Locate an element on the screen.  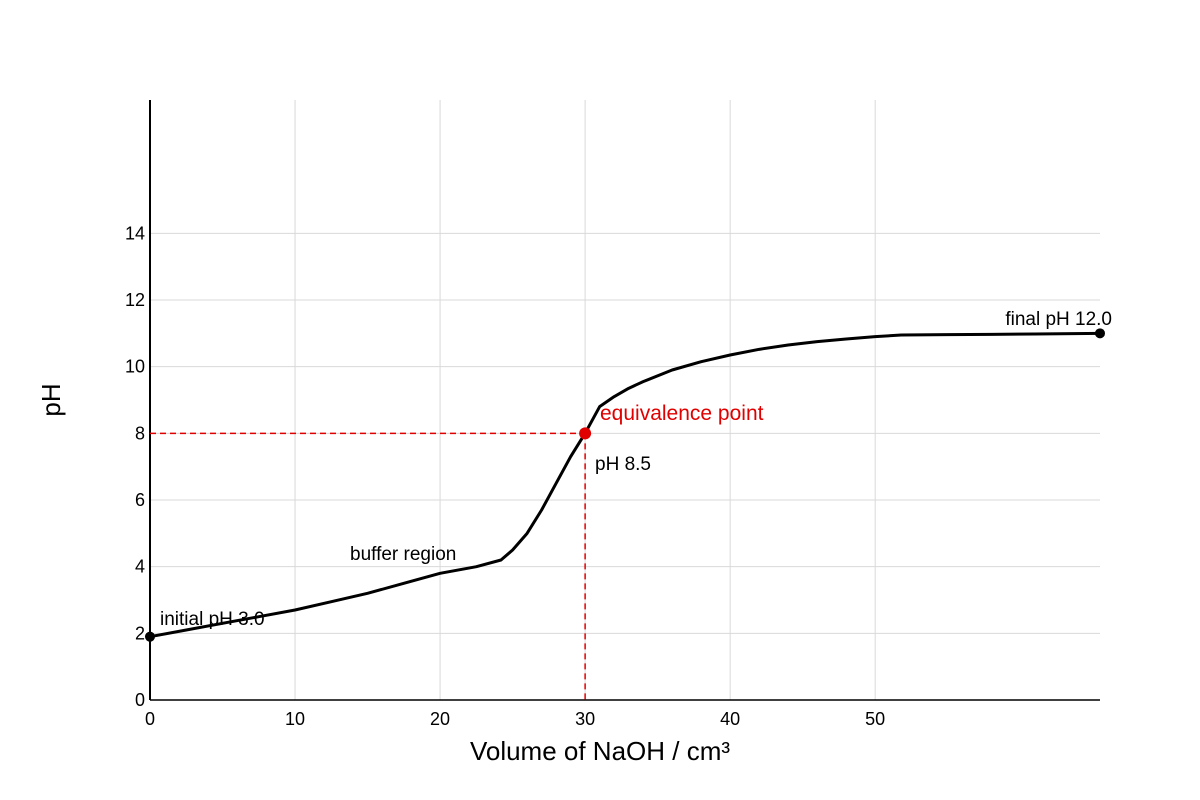
x-tick-label: 50 is located at coordinates (875, 719).